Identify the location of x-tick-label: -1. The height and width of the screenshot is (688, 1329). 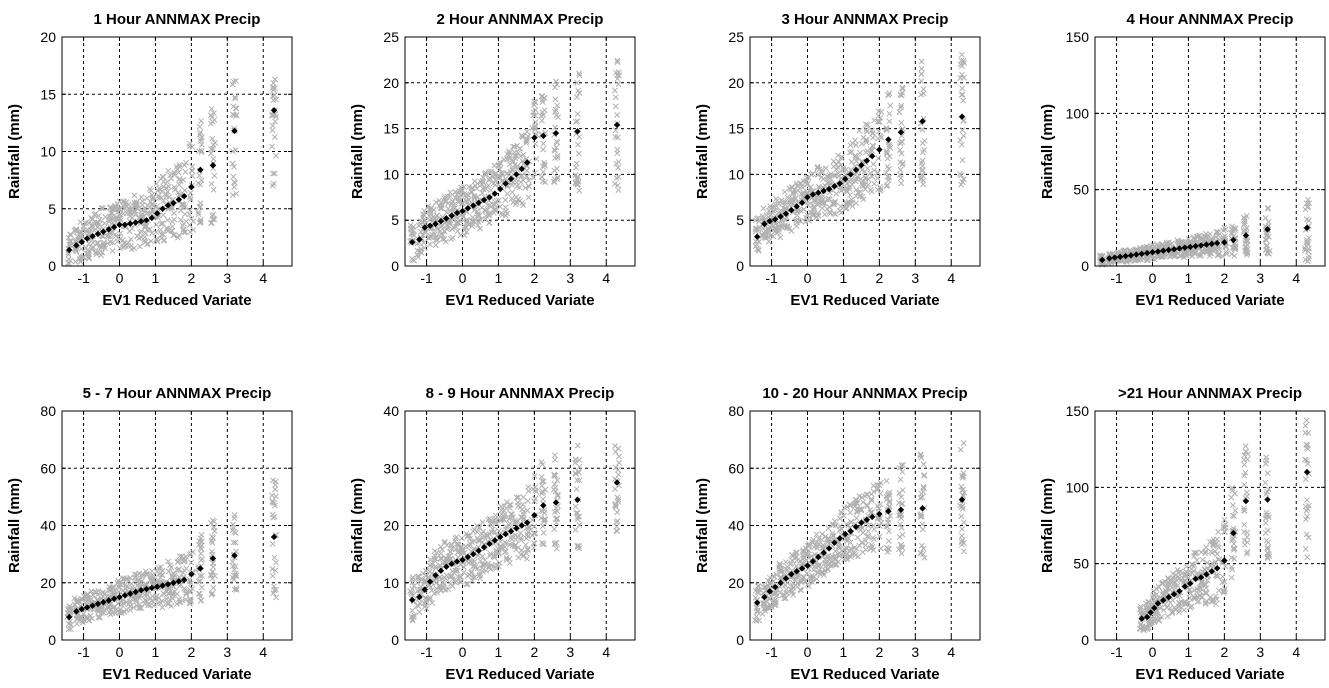
(426, 278).